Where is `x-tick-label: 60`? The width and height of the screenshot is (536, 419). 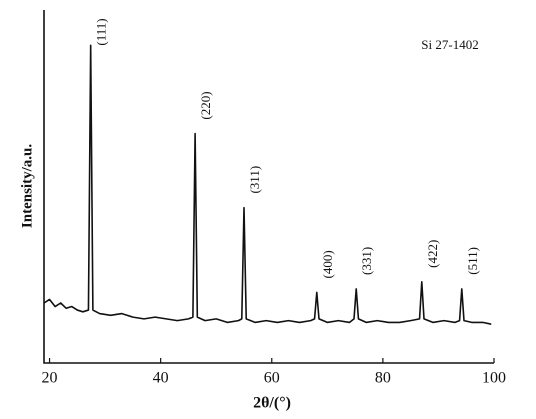
x-tick-label: 60 is located at coordinates (272, 378).